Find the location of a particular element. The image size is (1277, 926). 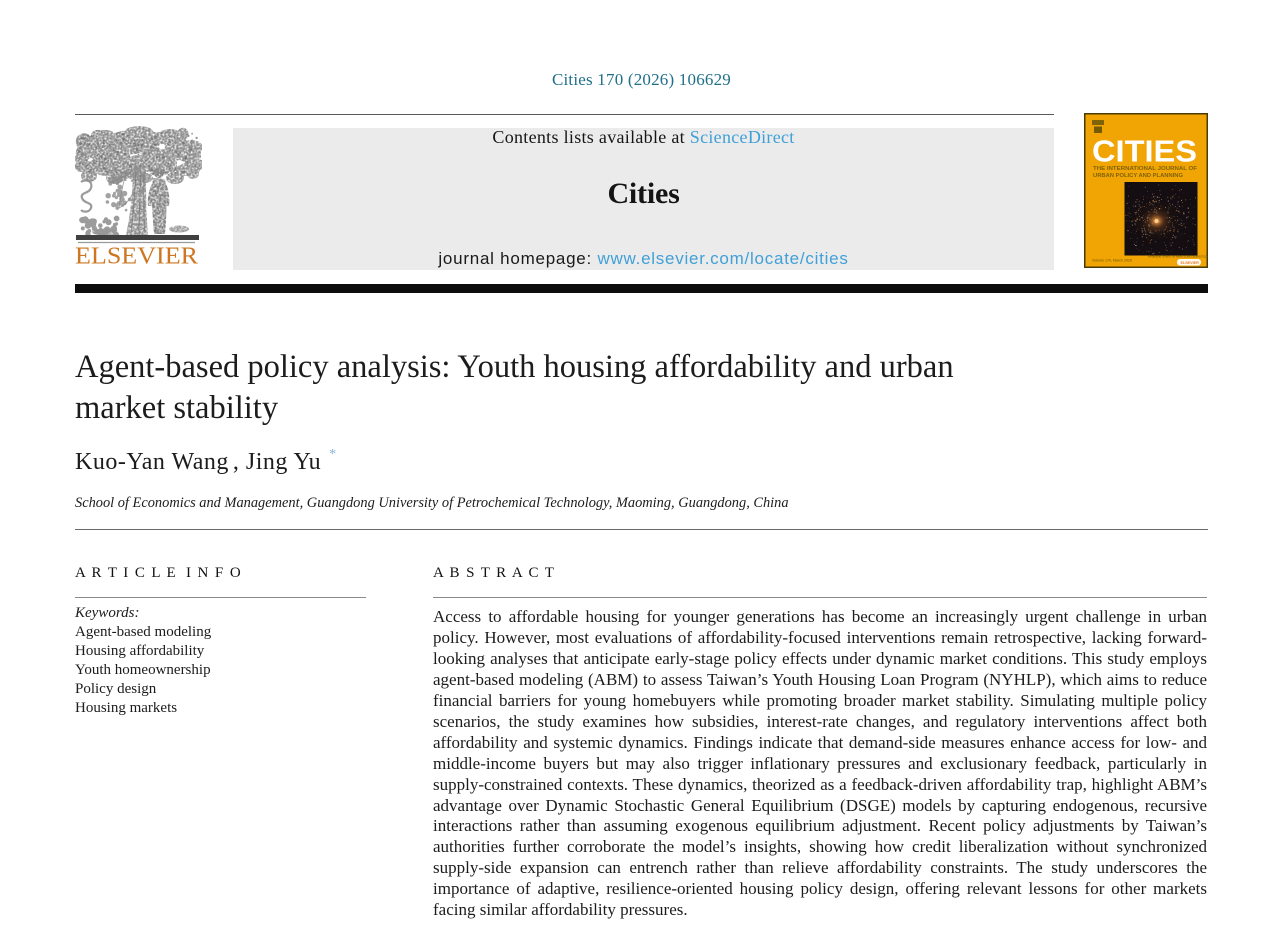

svg-text: THE INTERNATIONAL JOURNAL OF is located at coordinates (1145, 169).